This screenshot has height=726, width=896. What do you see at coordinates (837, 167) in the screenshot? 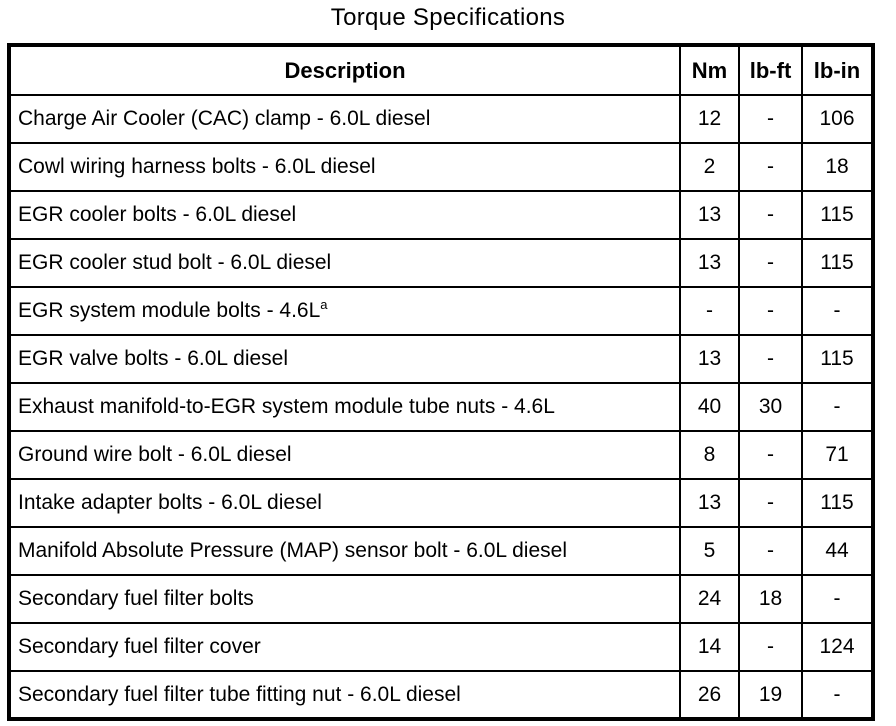
I see `lbin-cell: 18` at bounding box center [837, 167].